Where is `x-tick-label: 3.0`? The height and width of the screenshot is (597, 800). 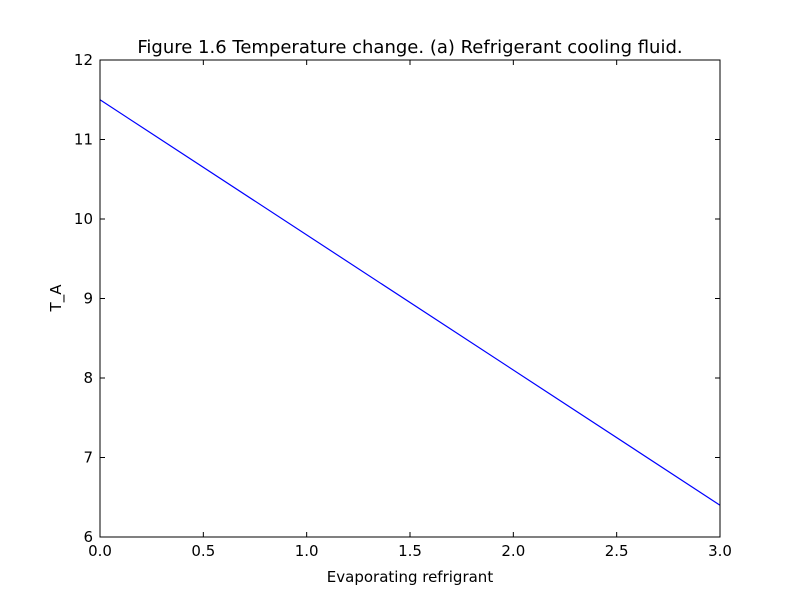
x-tick-label: 3.0 is located at coordinates (720, 551).